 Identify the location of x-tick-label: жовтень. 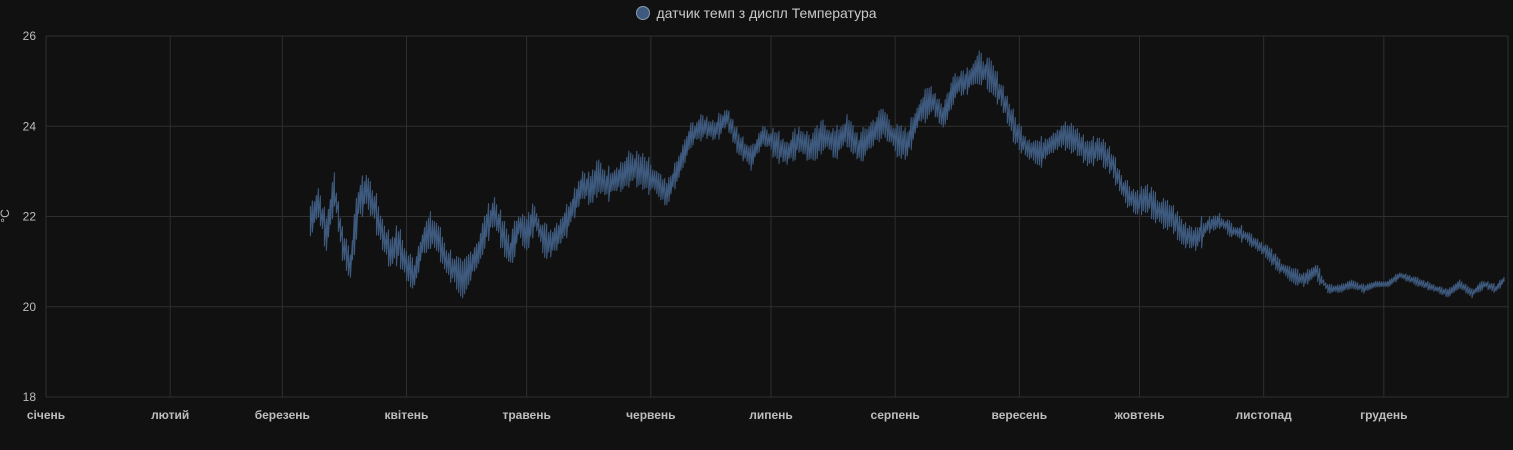
(1139, 415).